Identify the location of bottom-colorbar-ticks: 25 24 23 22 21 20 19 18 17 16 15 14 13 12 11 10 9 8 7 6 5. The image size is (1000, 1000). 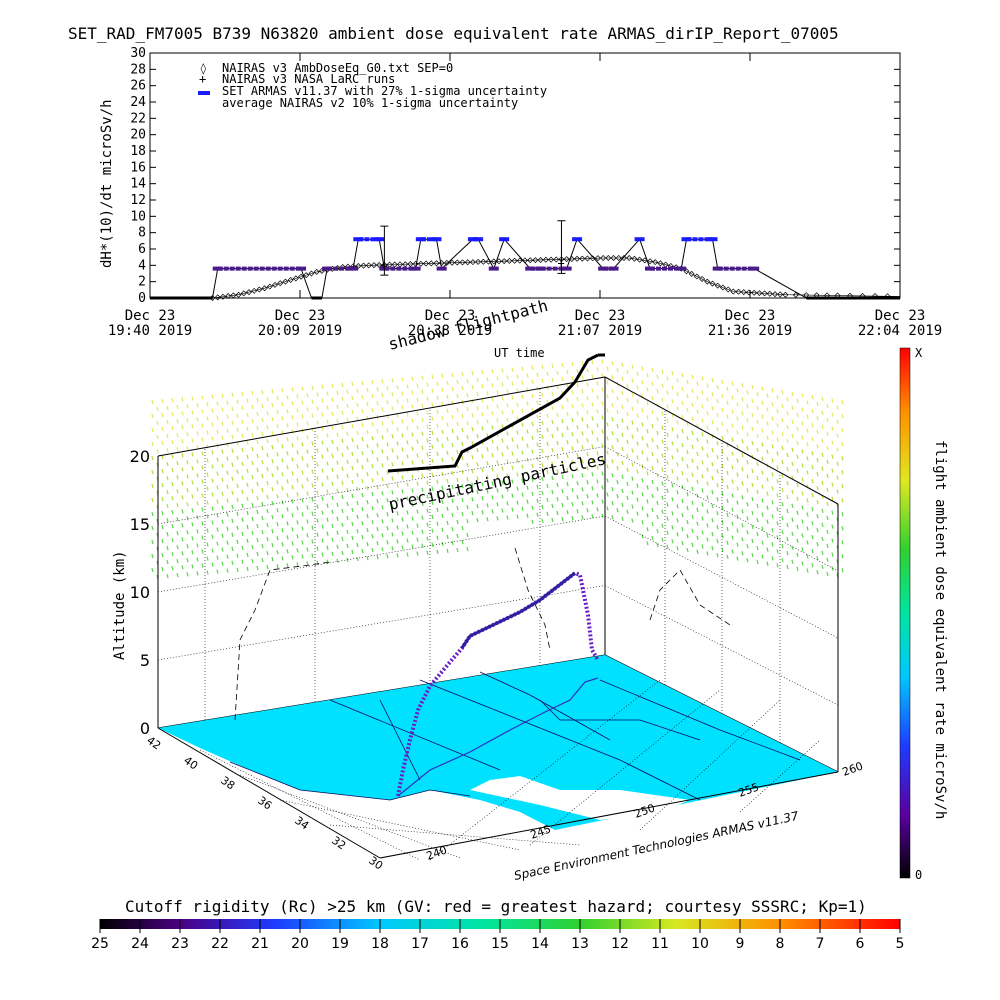
(497, 935).